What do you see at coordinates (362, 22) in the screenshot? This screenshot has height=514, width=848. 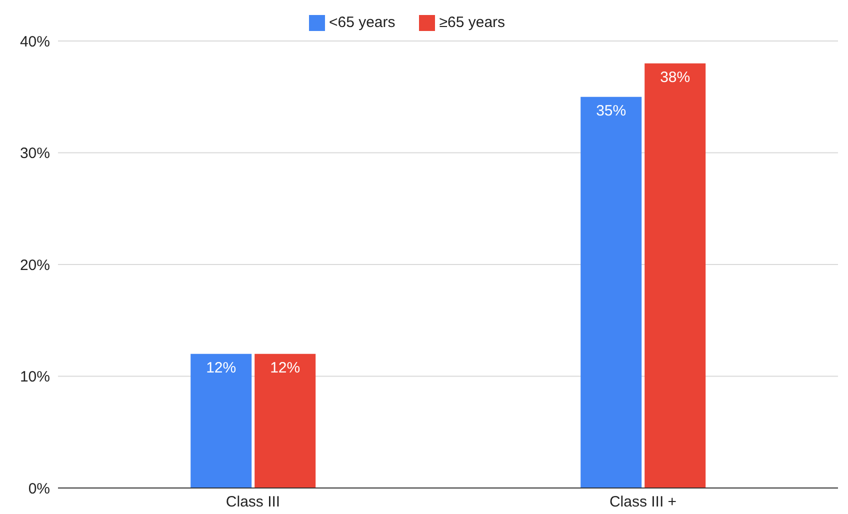 I see `legend-label: <65 years` at bounding box center [362, 22].